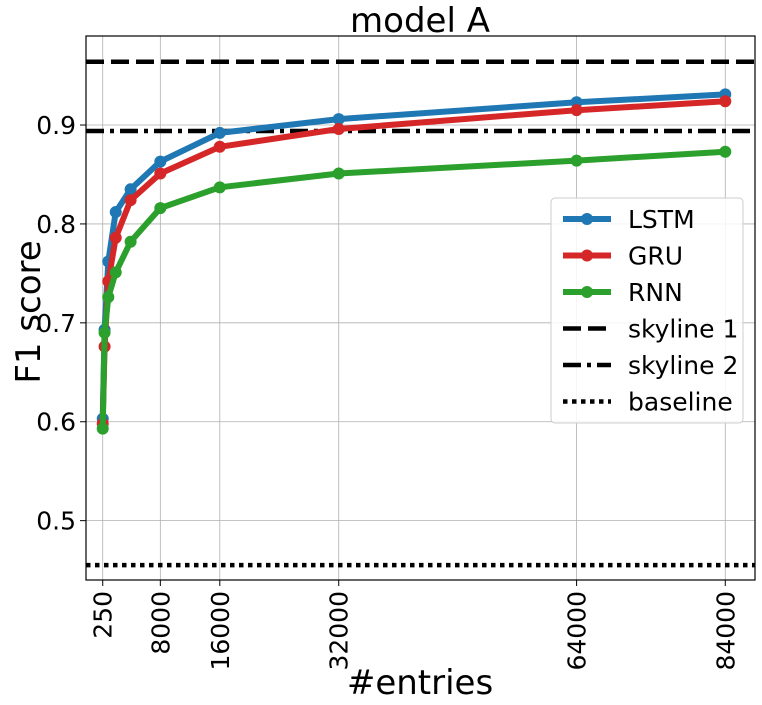  Describe the element at coordinates (661, 219) in the screenshot. I see `legend-label: LSTM` at that location.